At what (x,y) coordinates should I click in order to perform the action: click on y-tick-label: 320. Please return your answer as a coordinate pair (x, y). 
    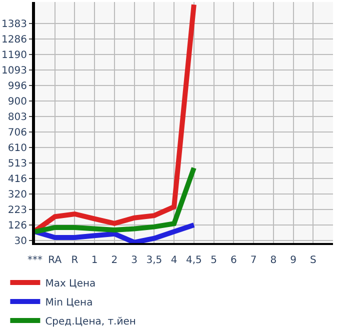
    Looking at the image, I should click on (17, 194).